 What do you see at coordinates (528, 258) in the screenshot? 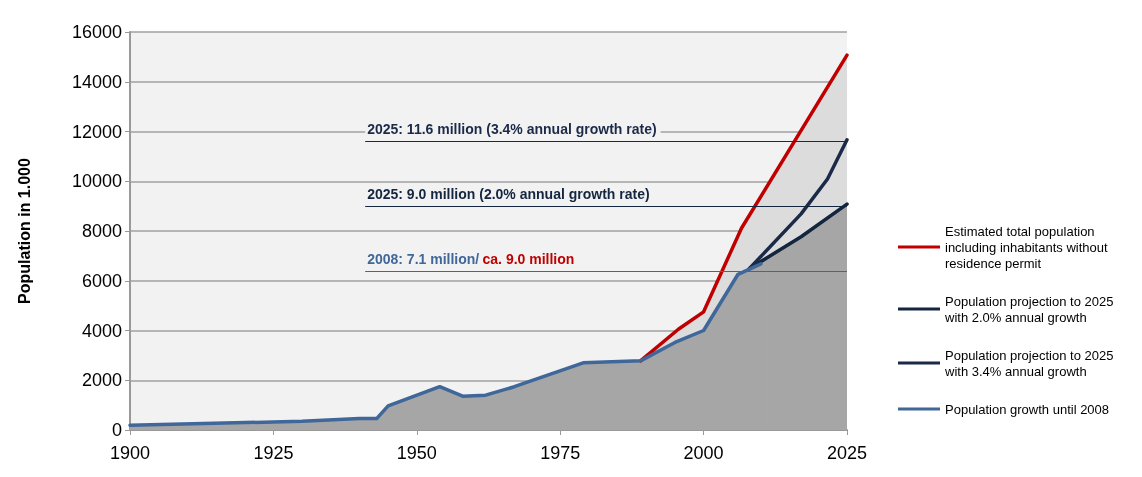
I see `annotation: ca. 9.0 million` at bounding box center [528, 258].